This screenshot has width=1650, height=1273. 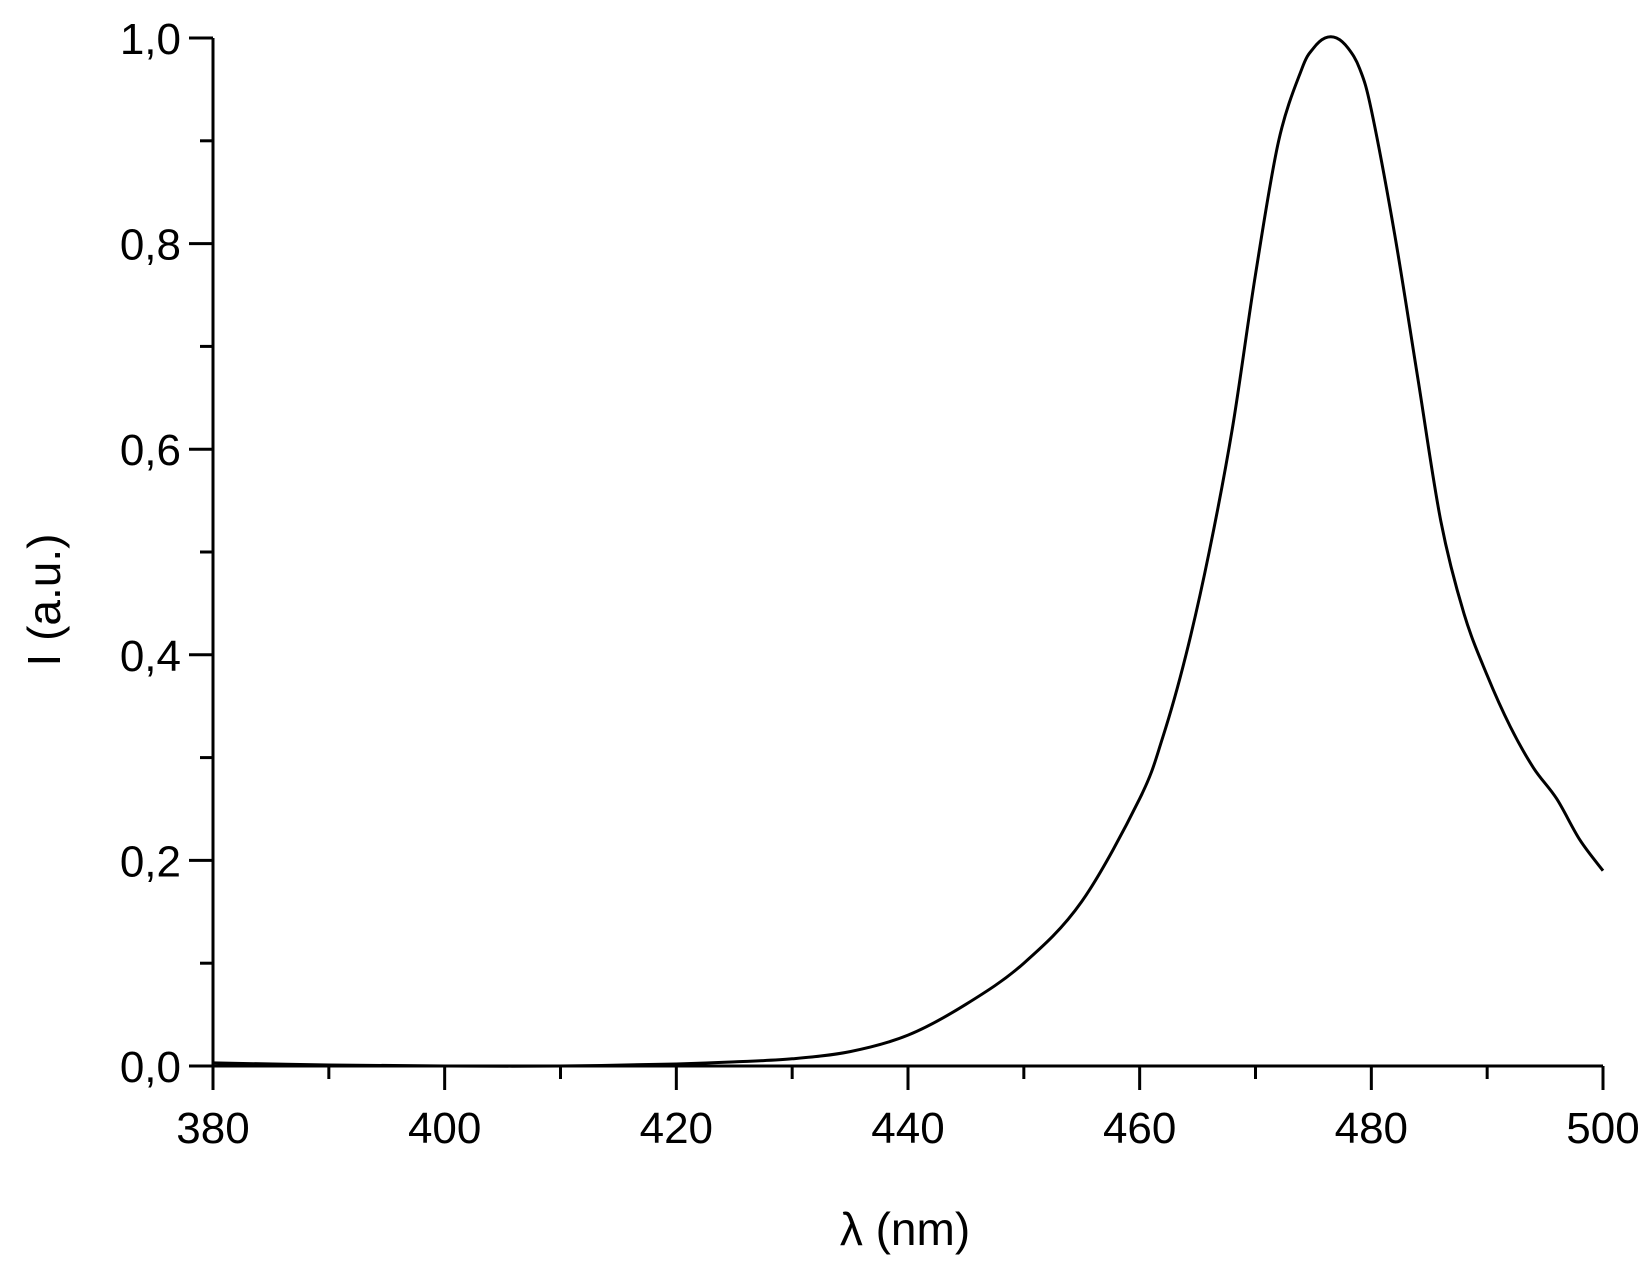 What do you see at coordinates (1602, 1128) in the screenshot?
I see `x-tick-label: 500` at bounding box center [1602, 1128].